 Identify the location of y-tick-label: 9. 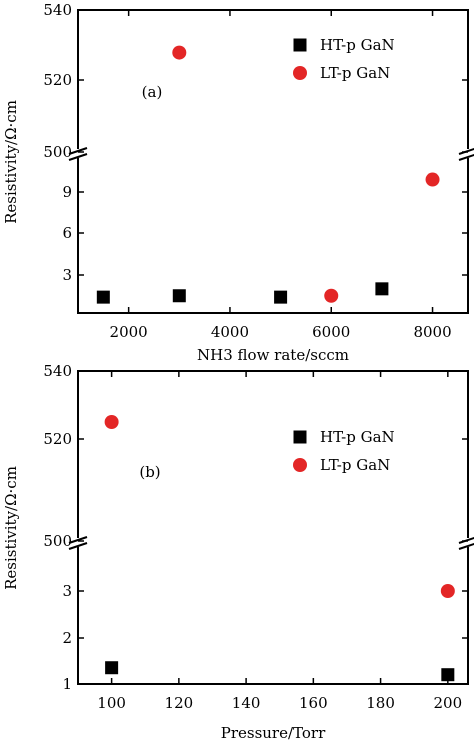
(67, 192).